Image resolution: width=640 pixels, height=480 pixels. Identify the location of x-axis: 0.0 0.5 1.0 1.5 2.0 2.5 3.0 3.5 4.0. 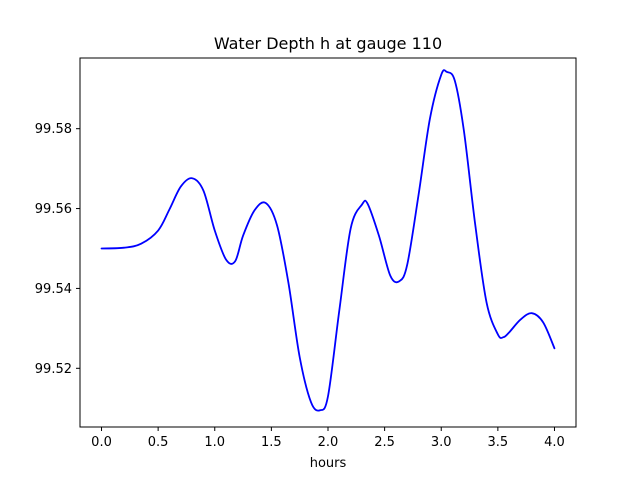
(328, 438).